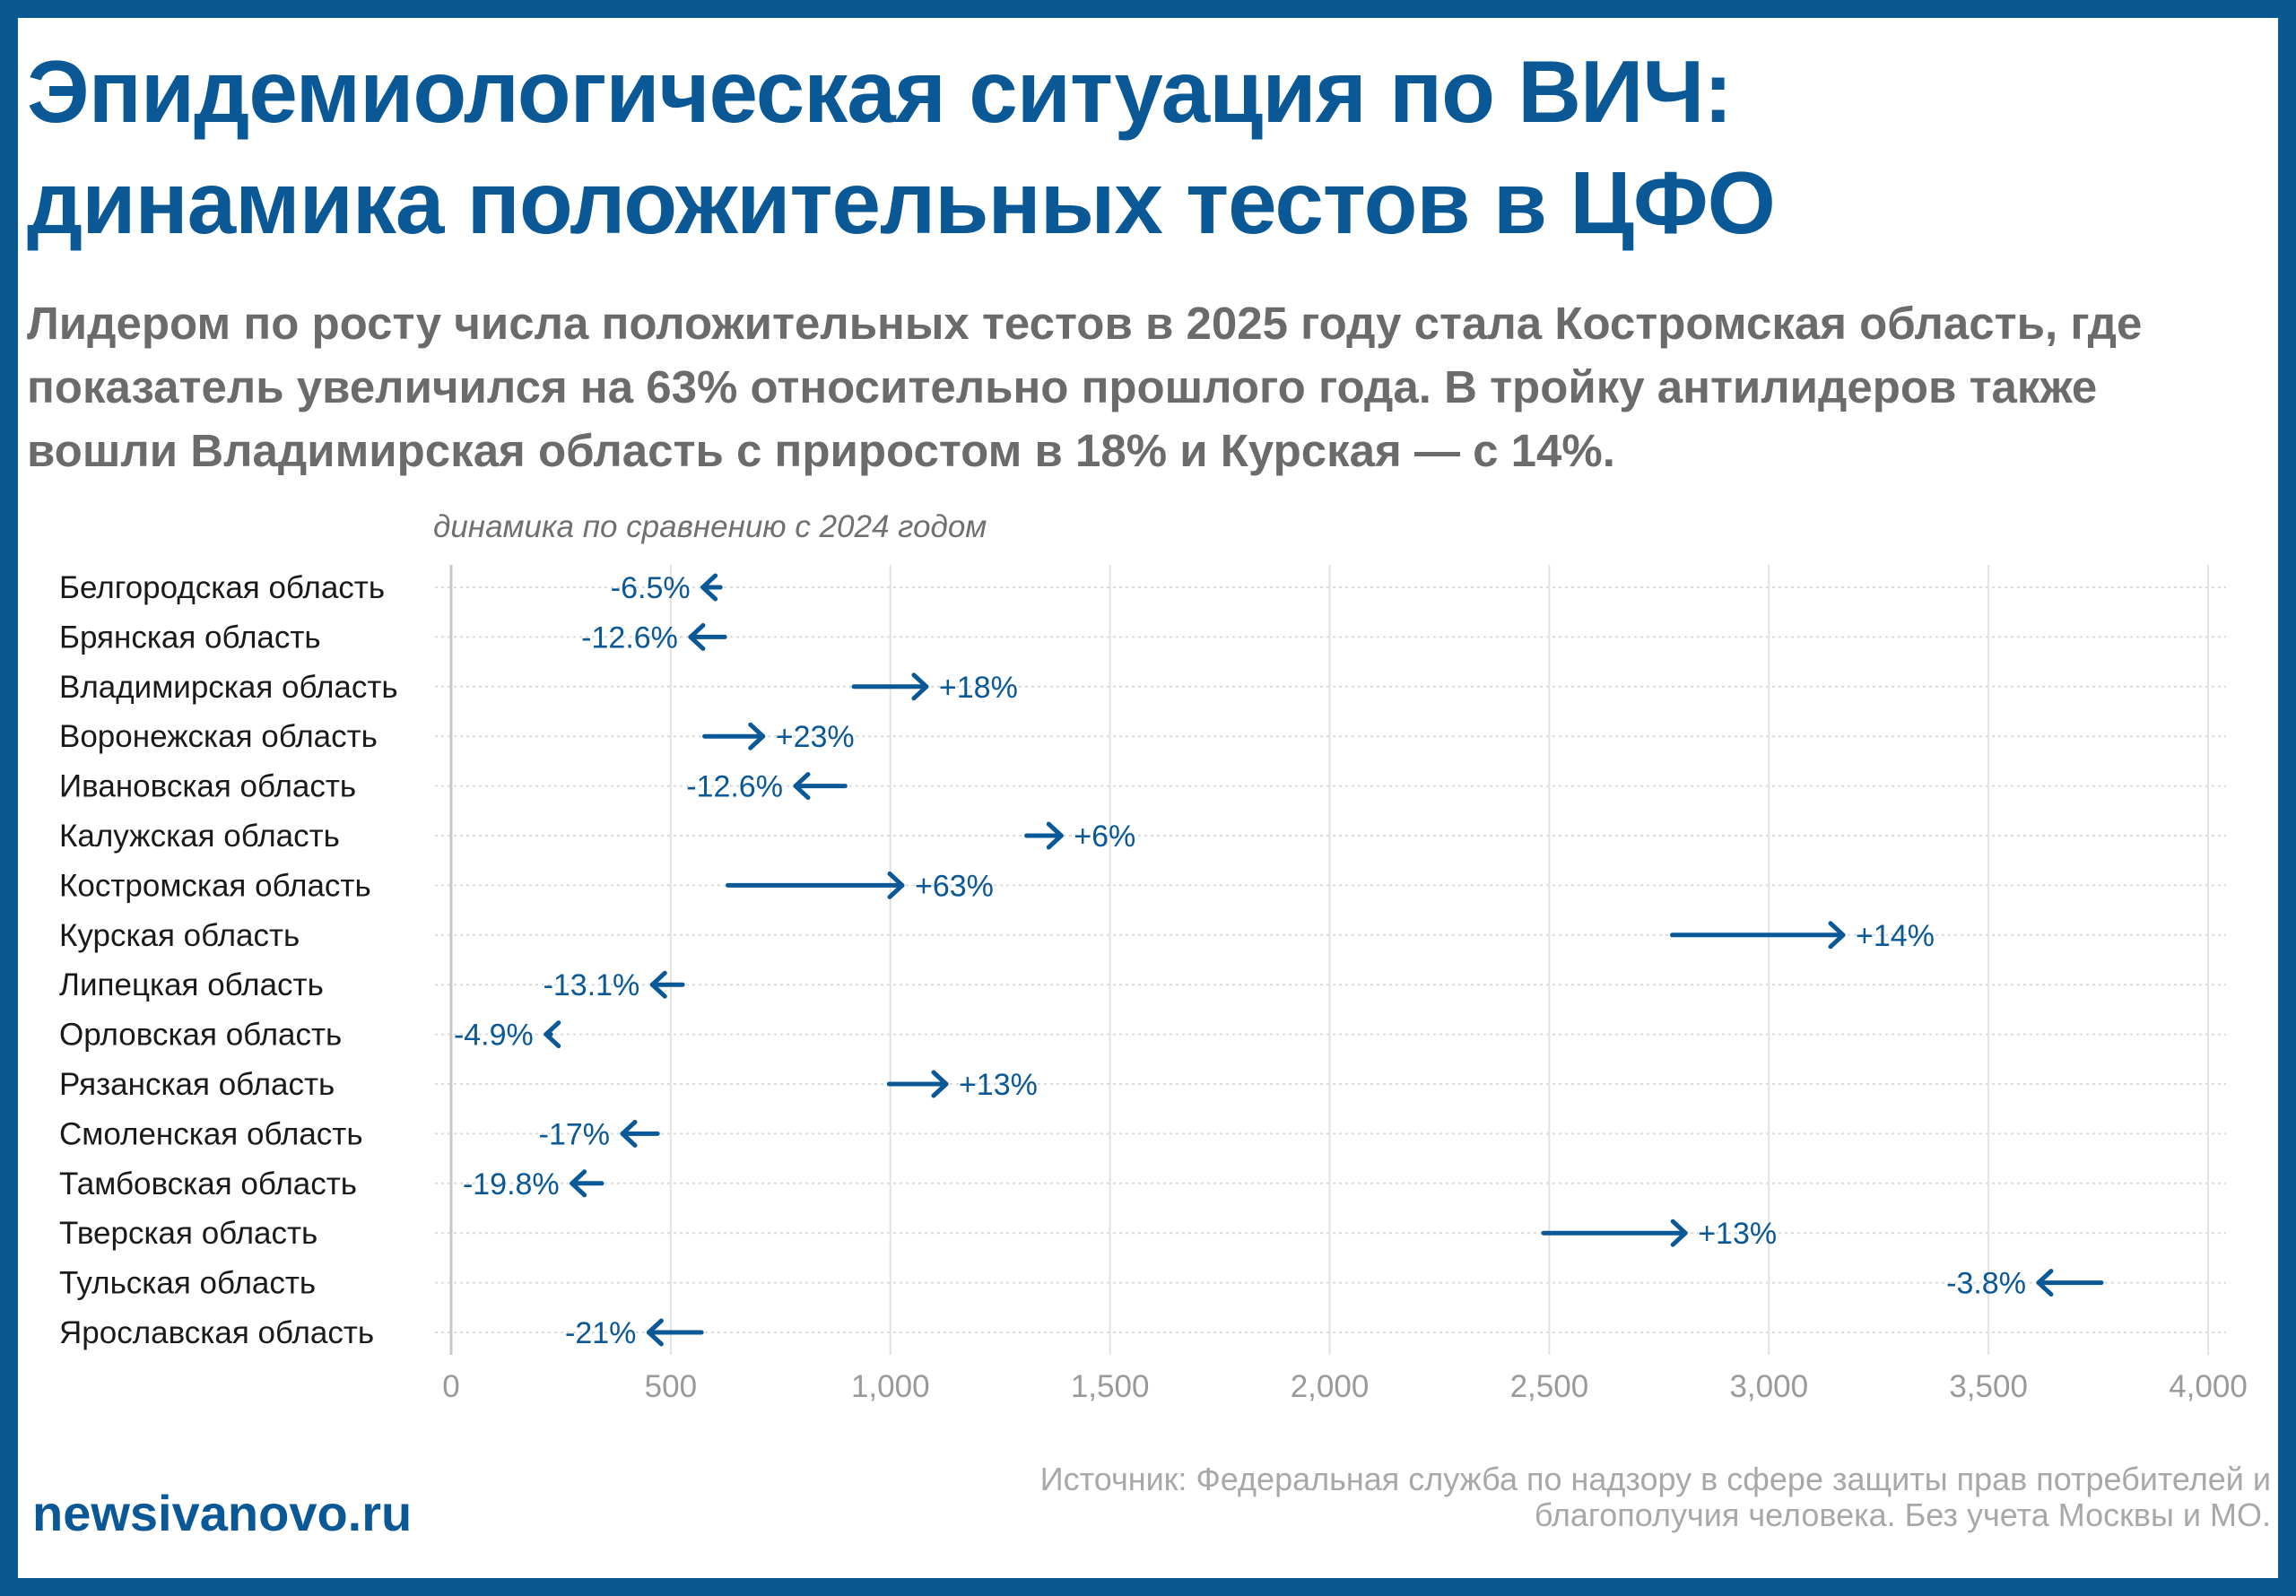 The width and height of the screenshot is (2296, 1596). I want to click on x-tick-label: 2,000, so click(1330, 1387).